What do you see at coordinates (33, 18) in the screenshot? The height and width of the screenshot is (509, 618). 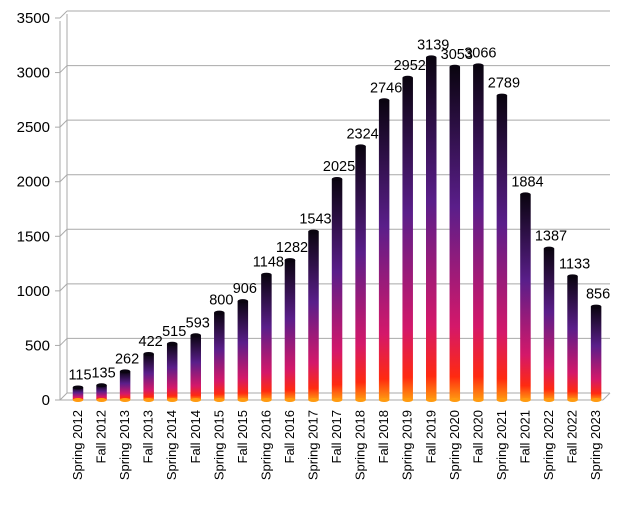 I see `y-tick-label: 3500` at bounding box center [33, 18].